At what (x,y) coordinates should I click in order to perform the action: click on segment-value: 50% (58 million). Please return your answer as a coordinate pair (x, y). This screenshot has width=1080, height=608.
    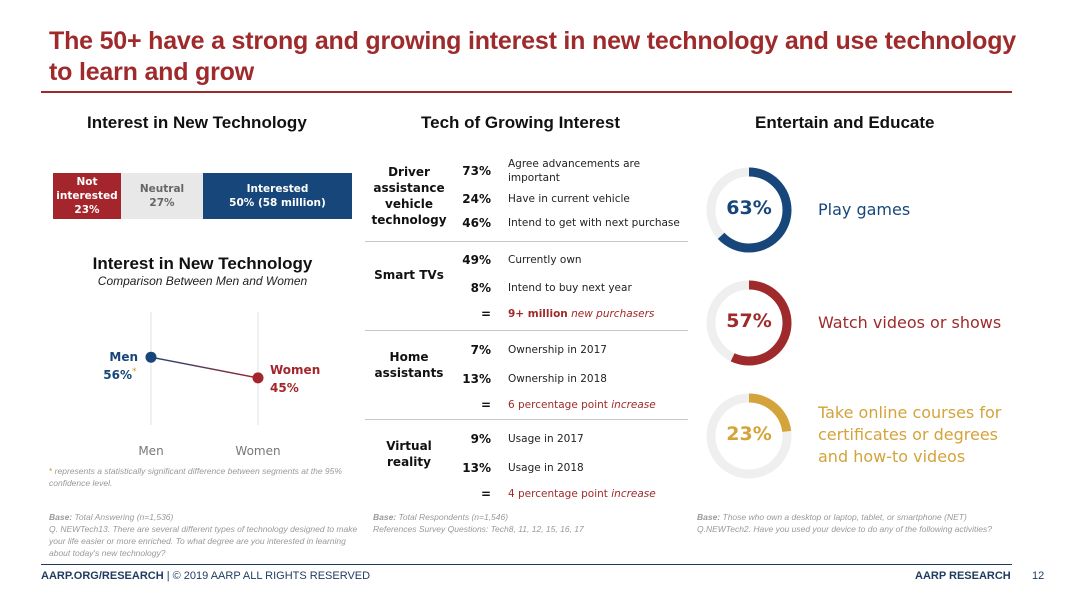
    Looking at the image, I should click on (277, 203).